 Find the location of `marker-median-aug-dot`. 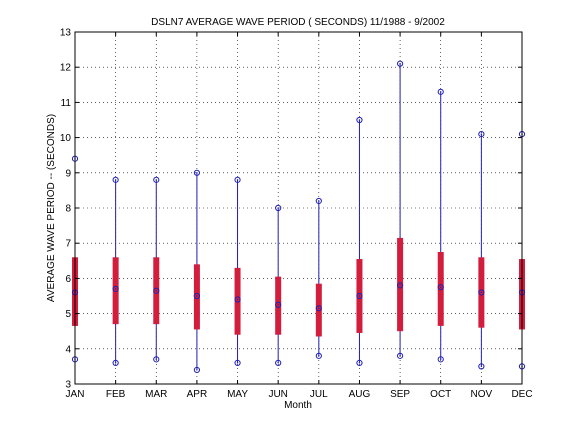

marker-median-aug-dot is located at coordinates (359, 296).